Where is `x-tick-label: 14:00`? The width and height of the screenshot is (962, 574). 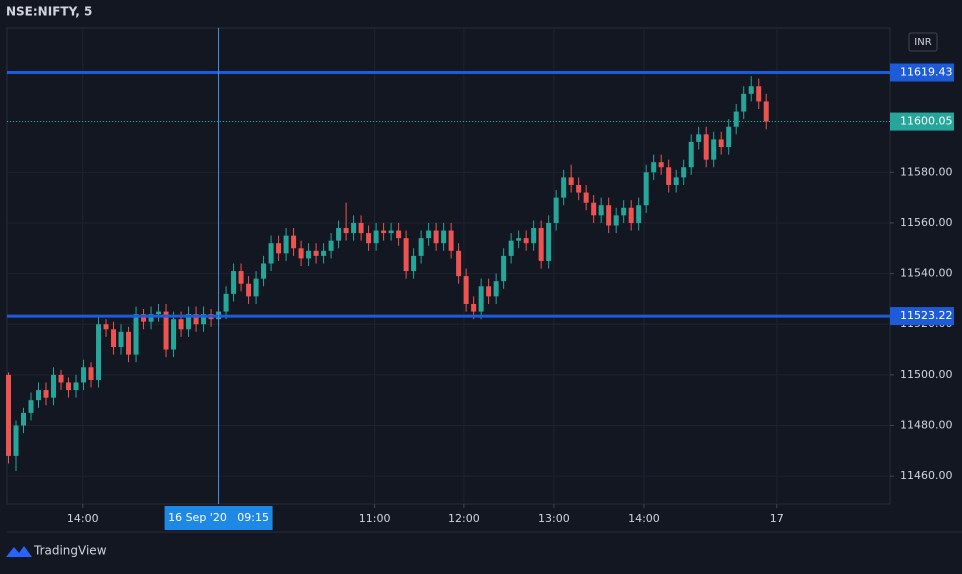 x-tick-label: 14:00 is located at coordinates (83, 518).